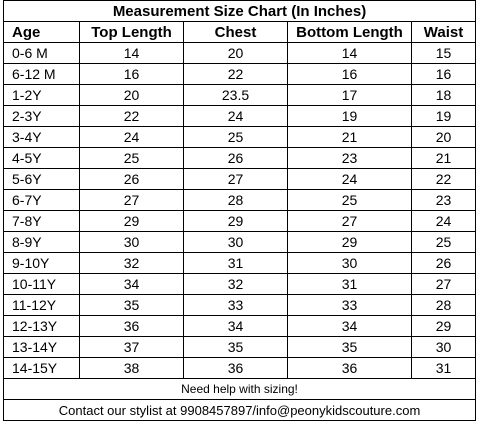 The height and width of the screenshot is (444, 480). Describe the element at coordinates (443, 368) in the screenshot. I see `waist-cell: 31` at that location.